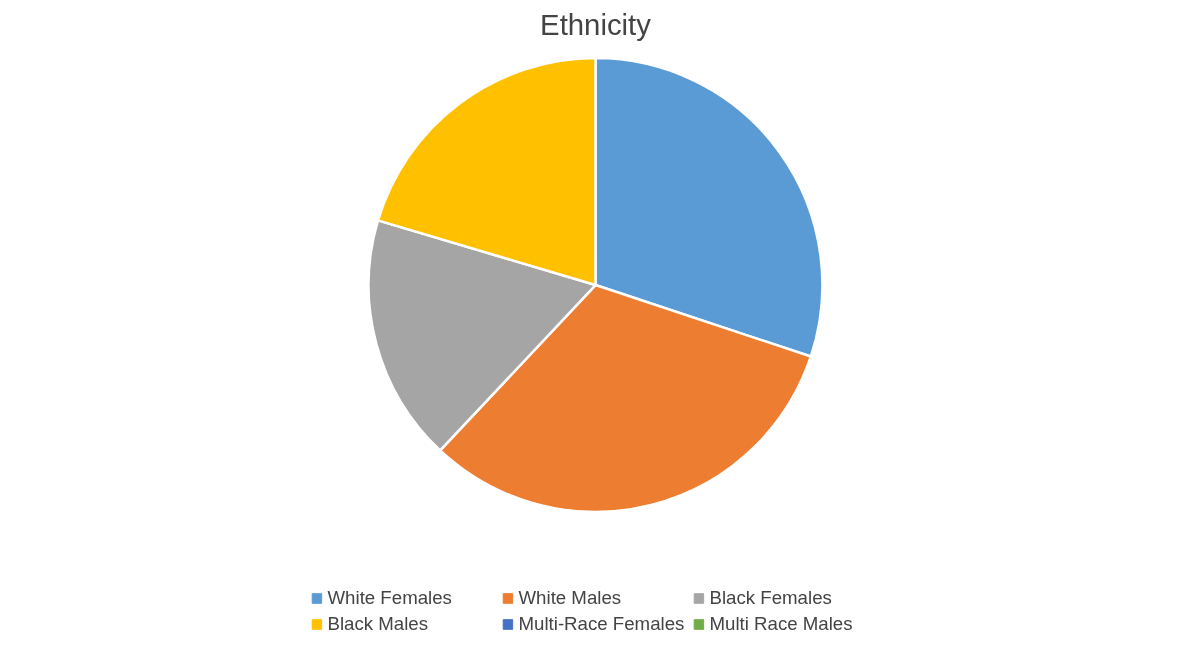 The image size is (1202, 665). Describe the element at coordinates (602, 624) in the screenshot. I see `legend-label: Multi-Race Females` at that location.